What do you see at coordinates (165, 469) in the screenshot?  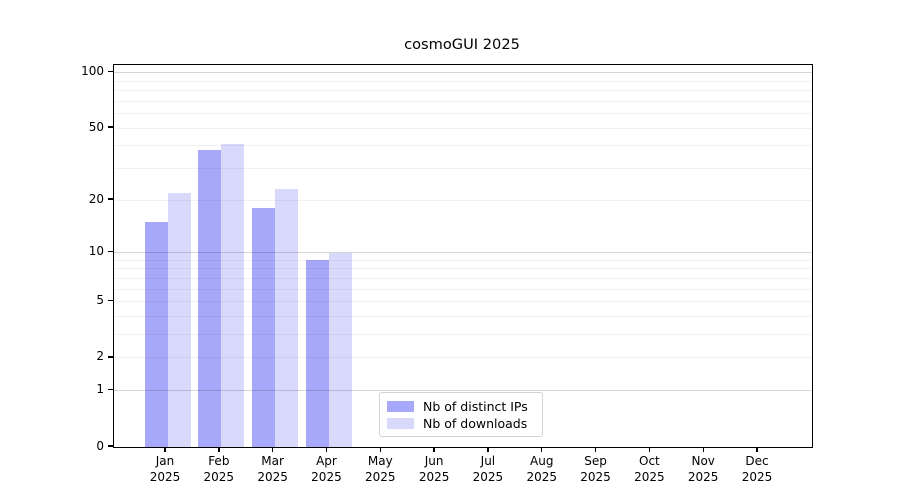 I see `x-tick-label-jan: Jan 2025` at bounding box center [165, 469].